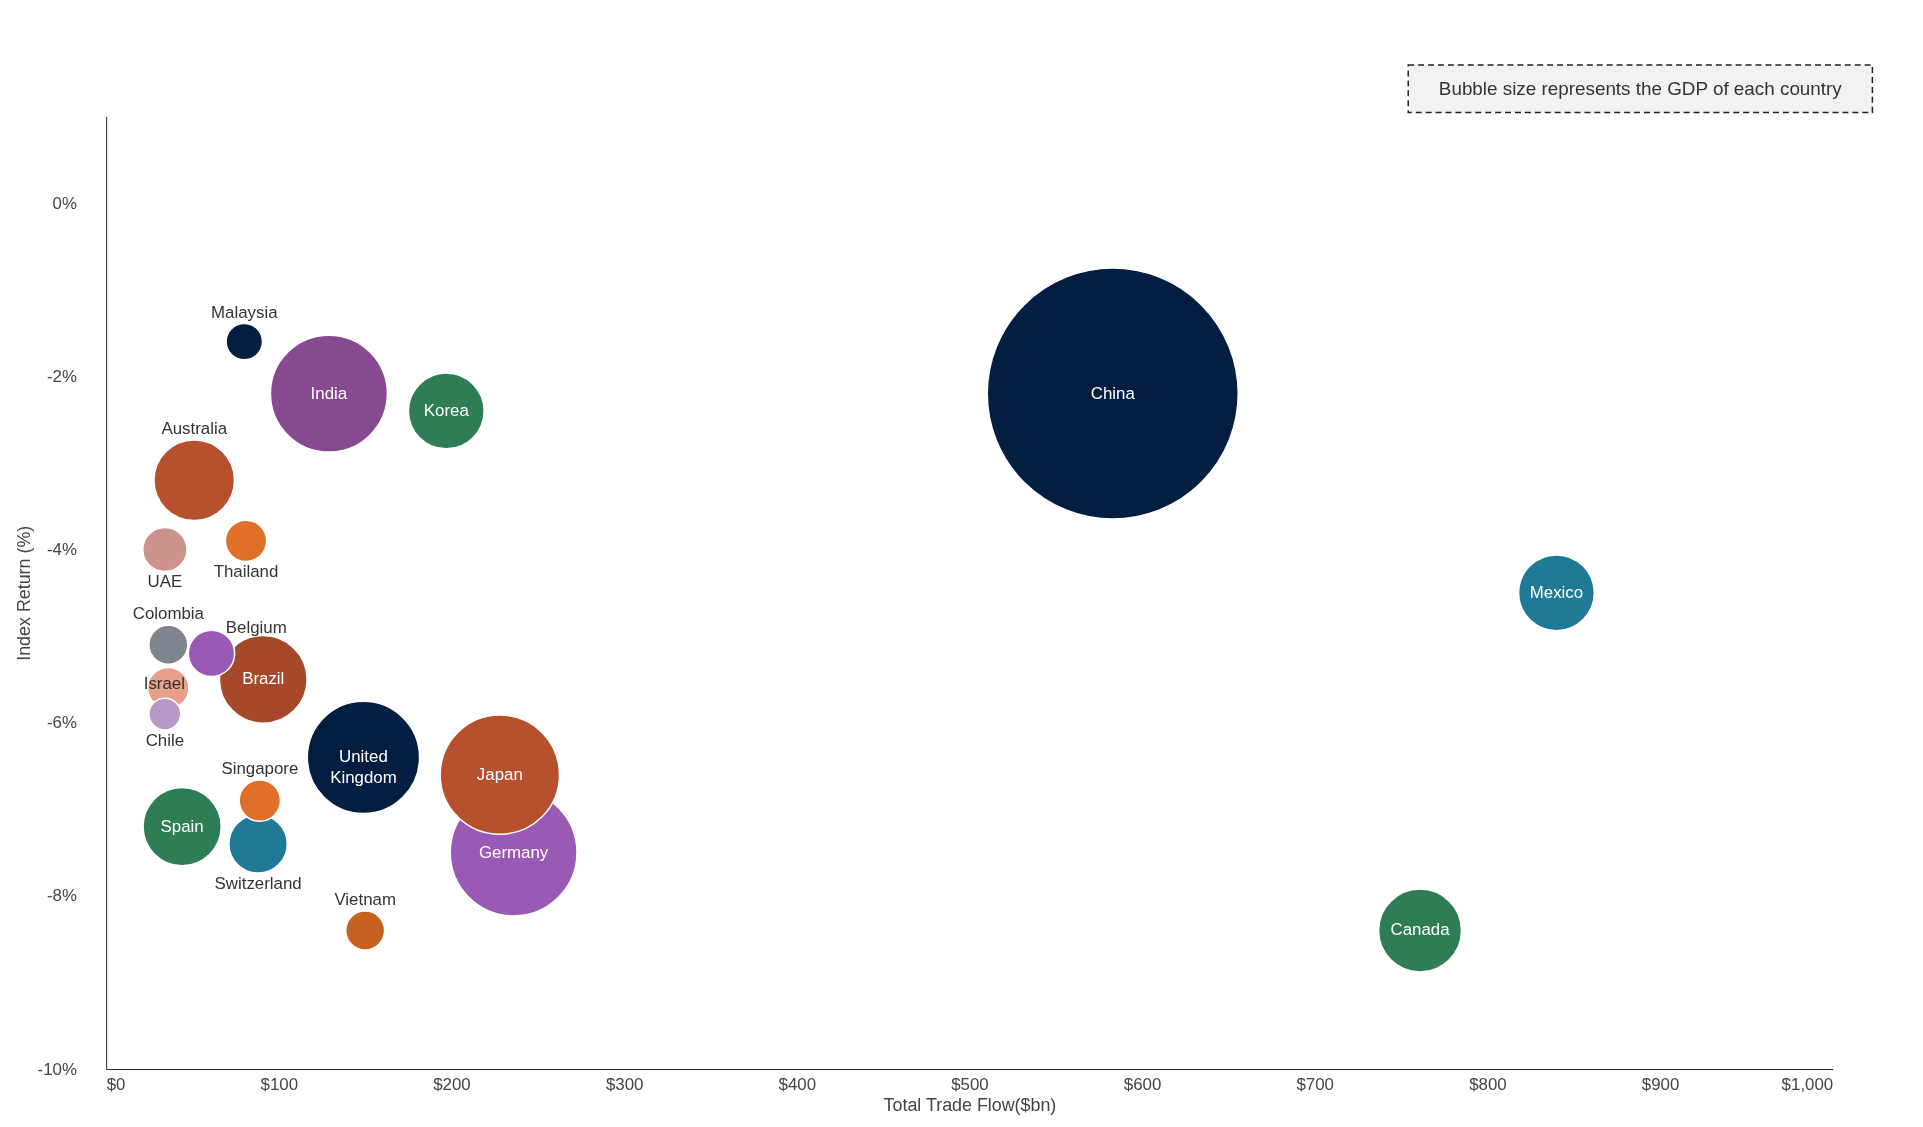  I want to click on text: Bubble size represents the GDP of each country, so click(1640, 88).